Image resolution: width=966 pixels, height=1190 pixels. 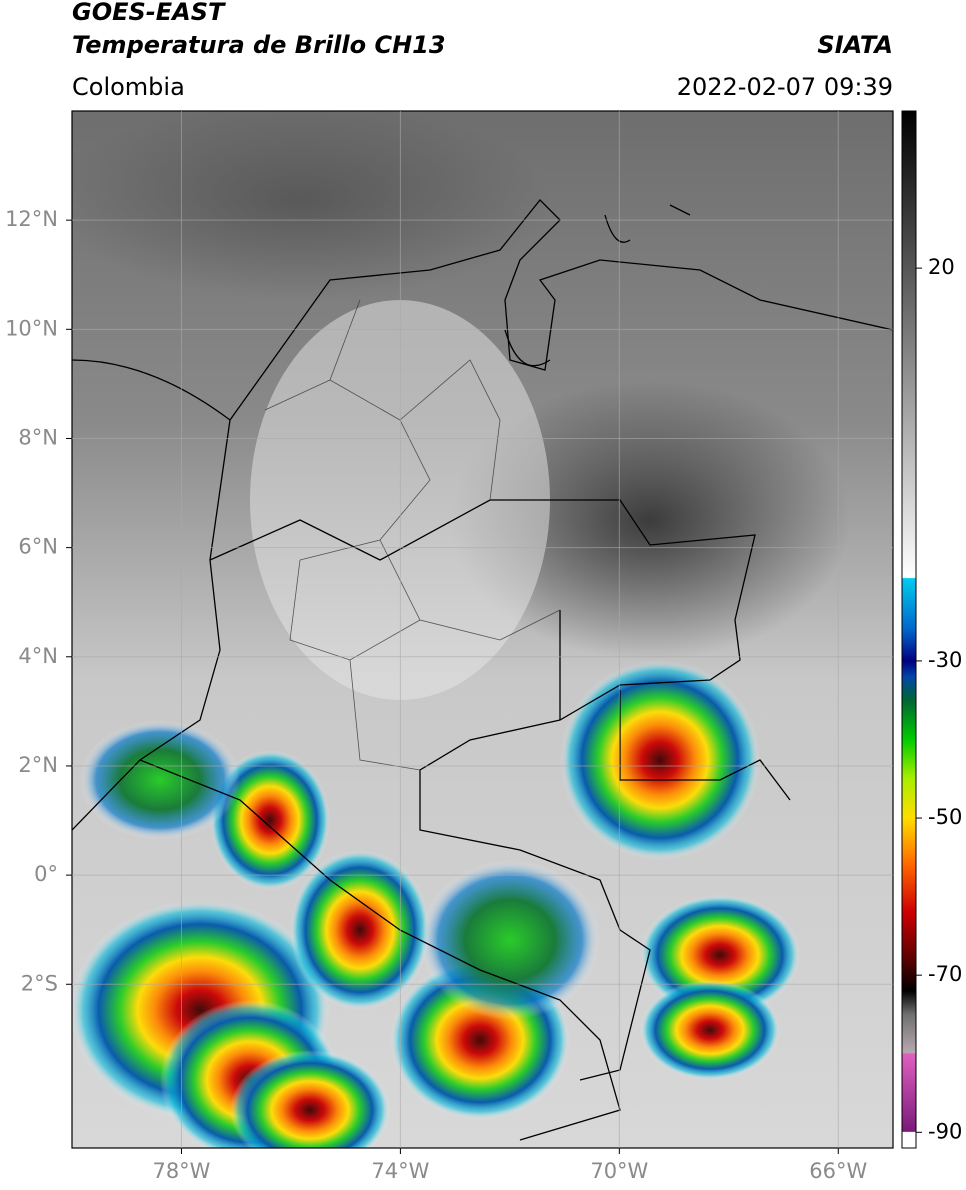 What do you see at coordinates (855, 45) in the screenshot?
I see `source: SIATA` at bounding box center [855, 45].